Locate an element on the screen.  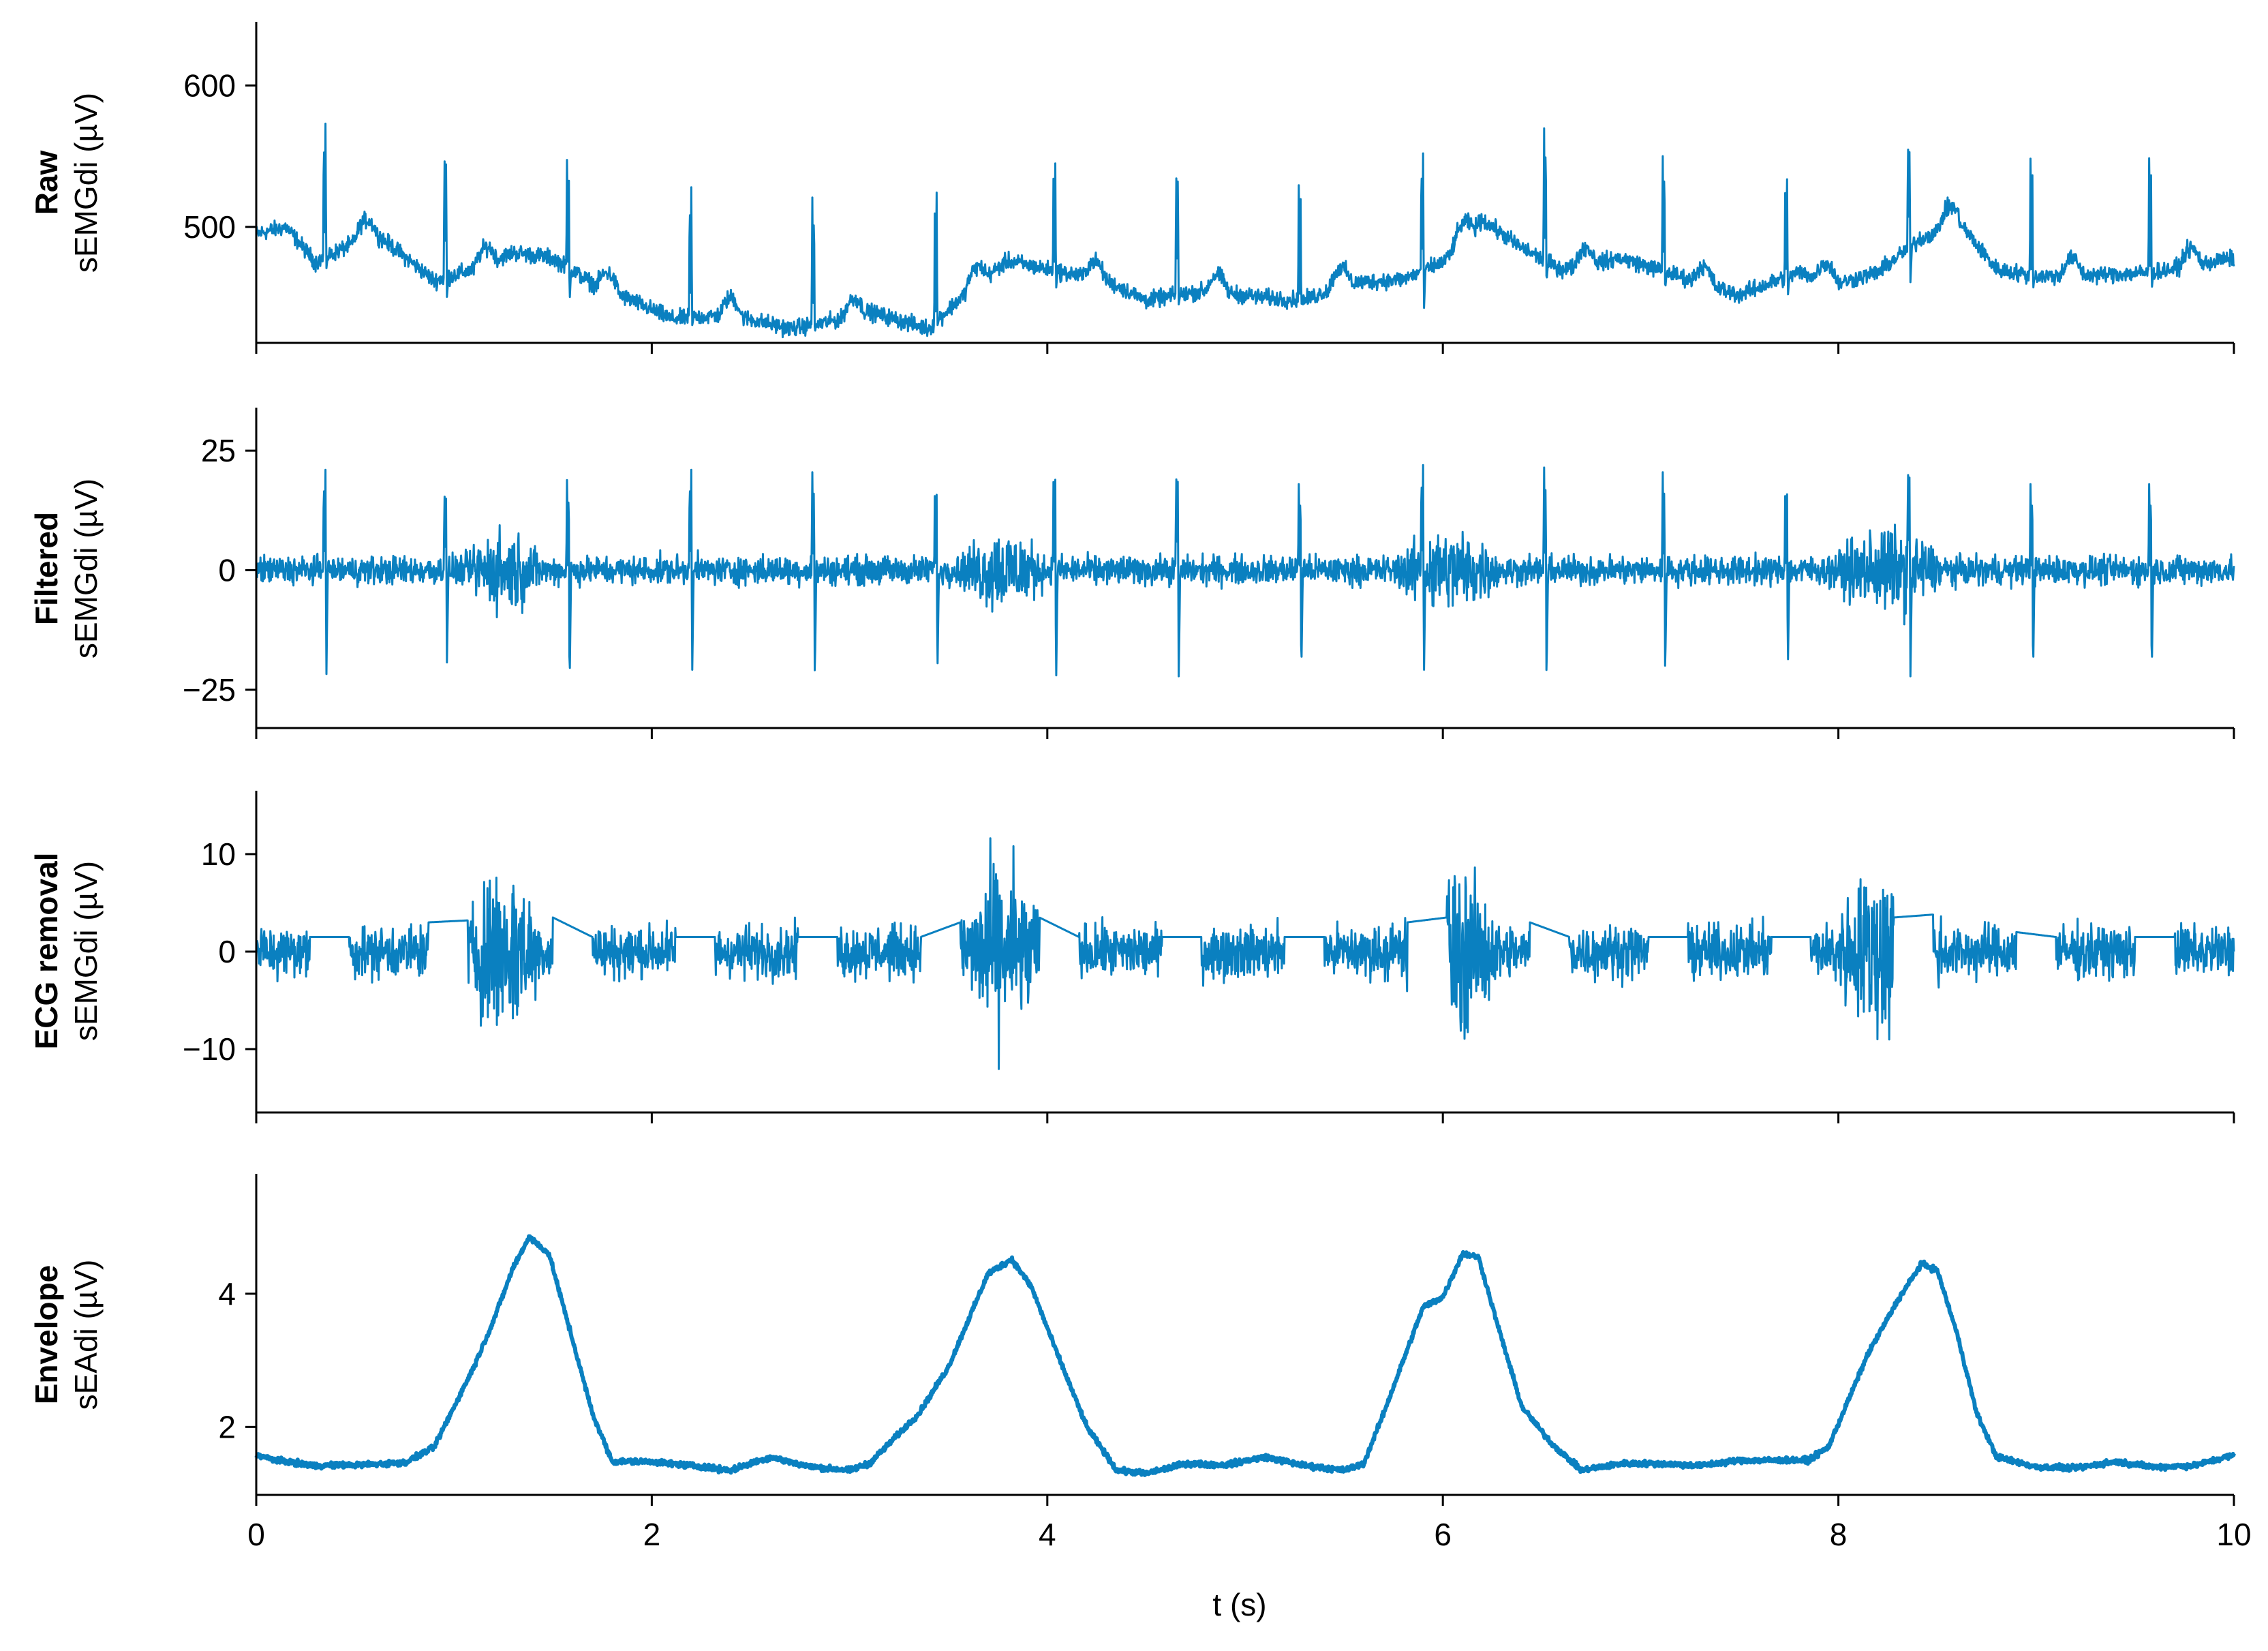
x-tick-label-0: 0 is located at coordinates (256, 1535).